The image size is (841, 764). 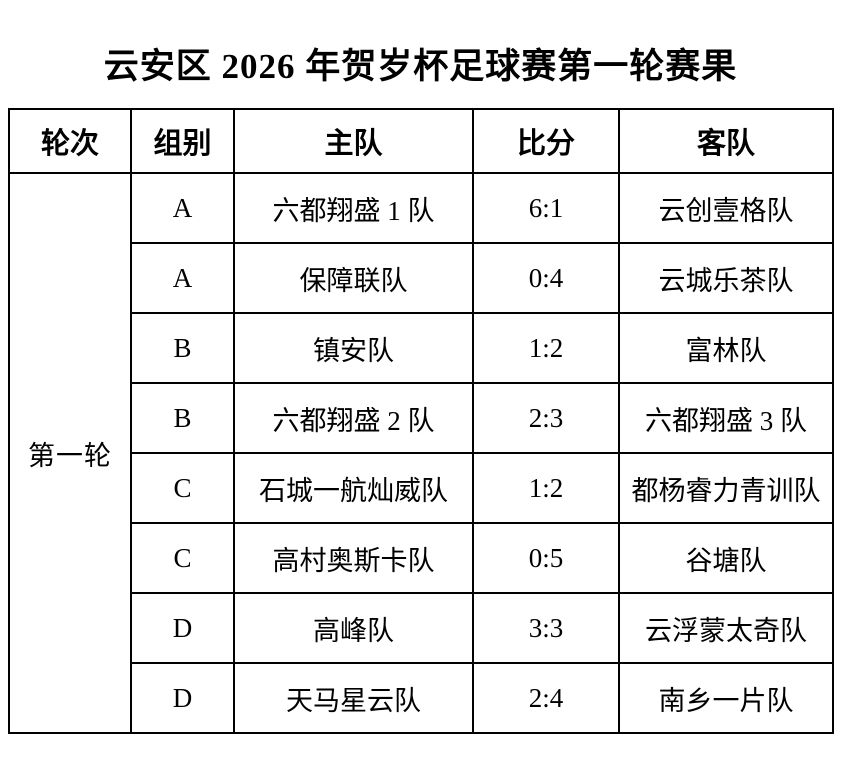 I want to click on home-team-cell: 镇安队, so click(x=353, y=348).